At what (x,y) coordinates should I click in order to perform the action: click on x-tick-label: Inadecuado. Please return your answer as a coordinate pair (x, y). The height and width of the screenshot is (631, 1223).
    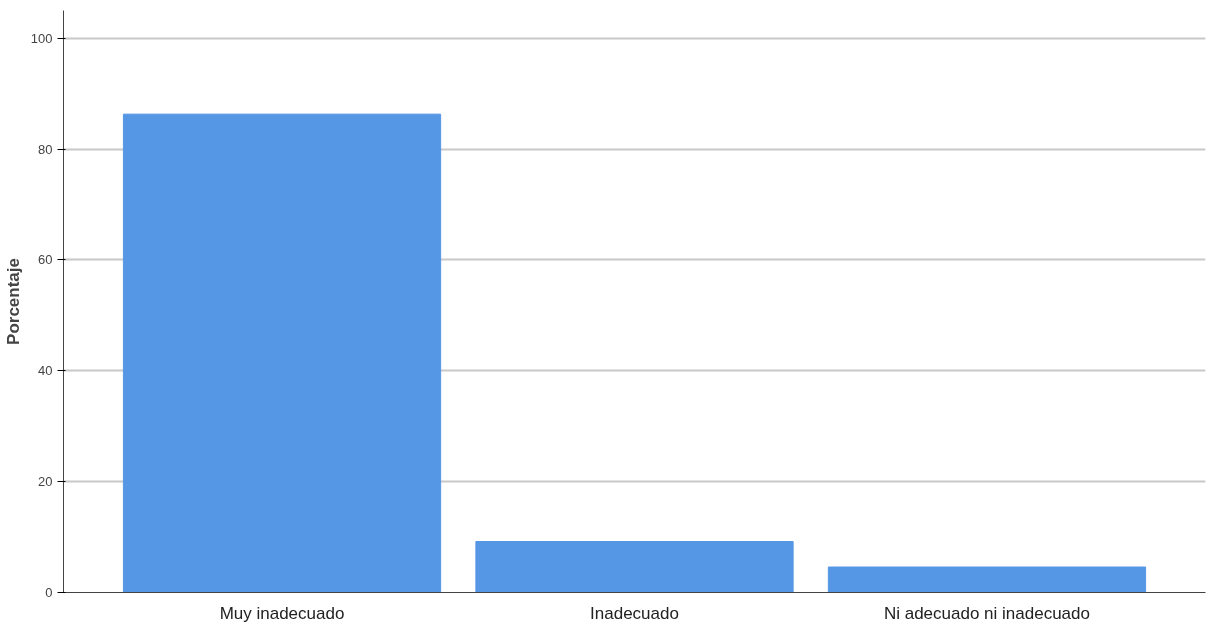
    Looking at the image, I should click on (634, 613).